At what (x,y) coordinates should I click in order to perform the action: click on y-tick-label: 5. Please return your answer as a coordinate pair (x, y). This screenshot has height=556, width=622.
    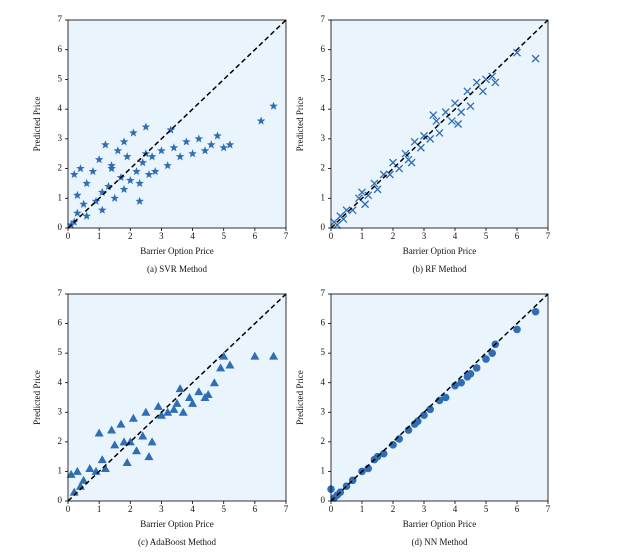
    Looking at the image, I should click on (60, 78).